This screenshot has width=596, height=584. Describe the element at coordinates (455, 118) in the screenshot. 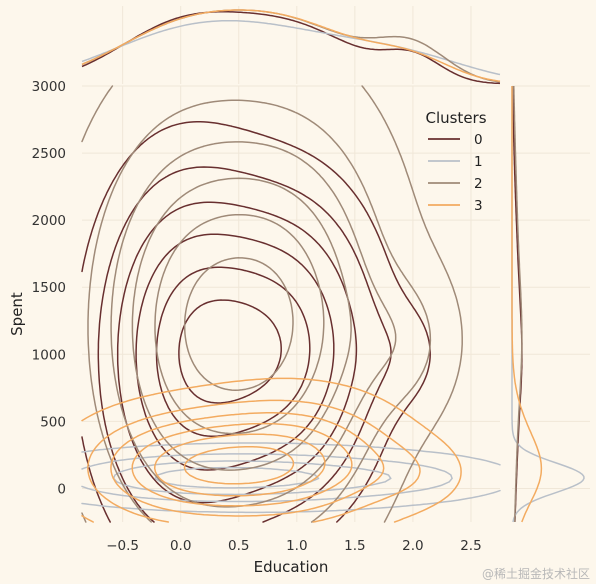

I see `legend-title: Clusters` at that location.